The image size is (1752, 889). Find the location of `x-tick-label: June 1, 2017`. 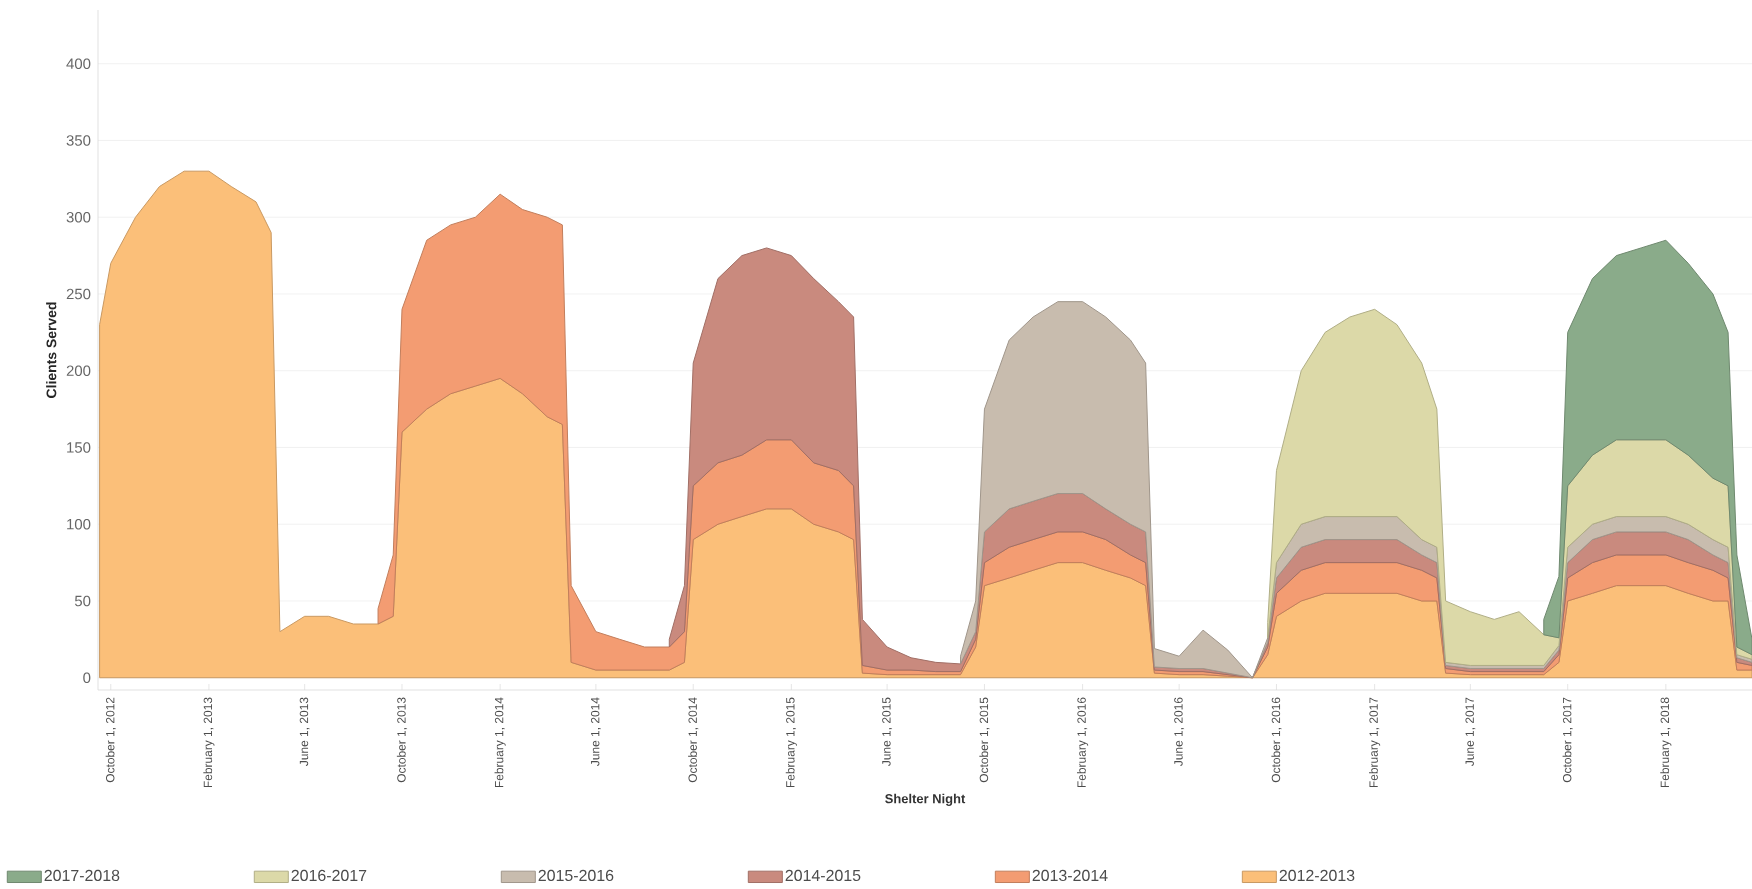

x-tick-label: June 1, 2017 is located at coordinates (1470, 731).